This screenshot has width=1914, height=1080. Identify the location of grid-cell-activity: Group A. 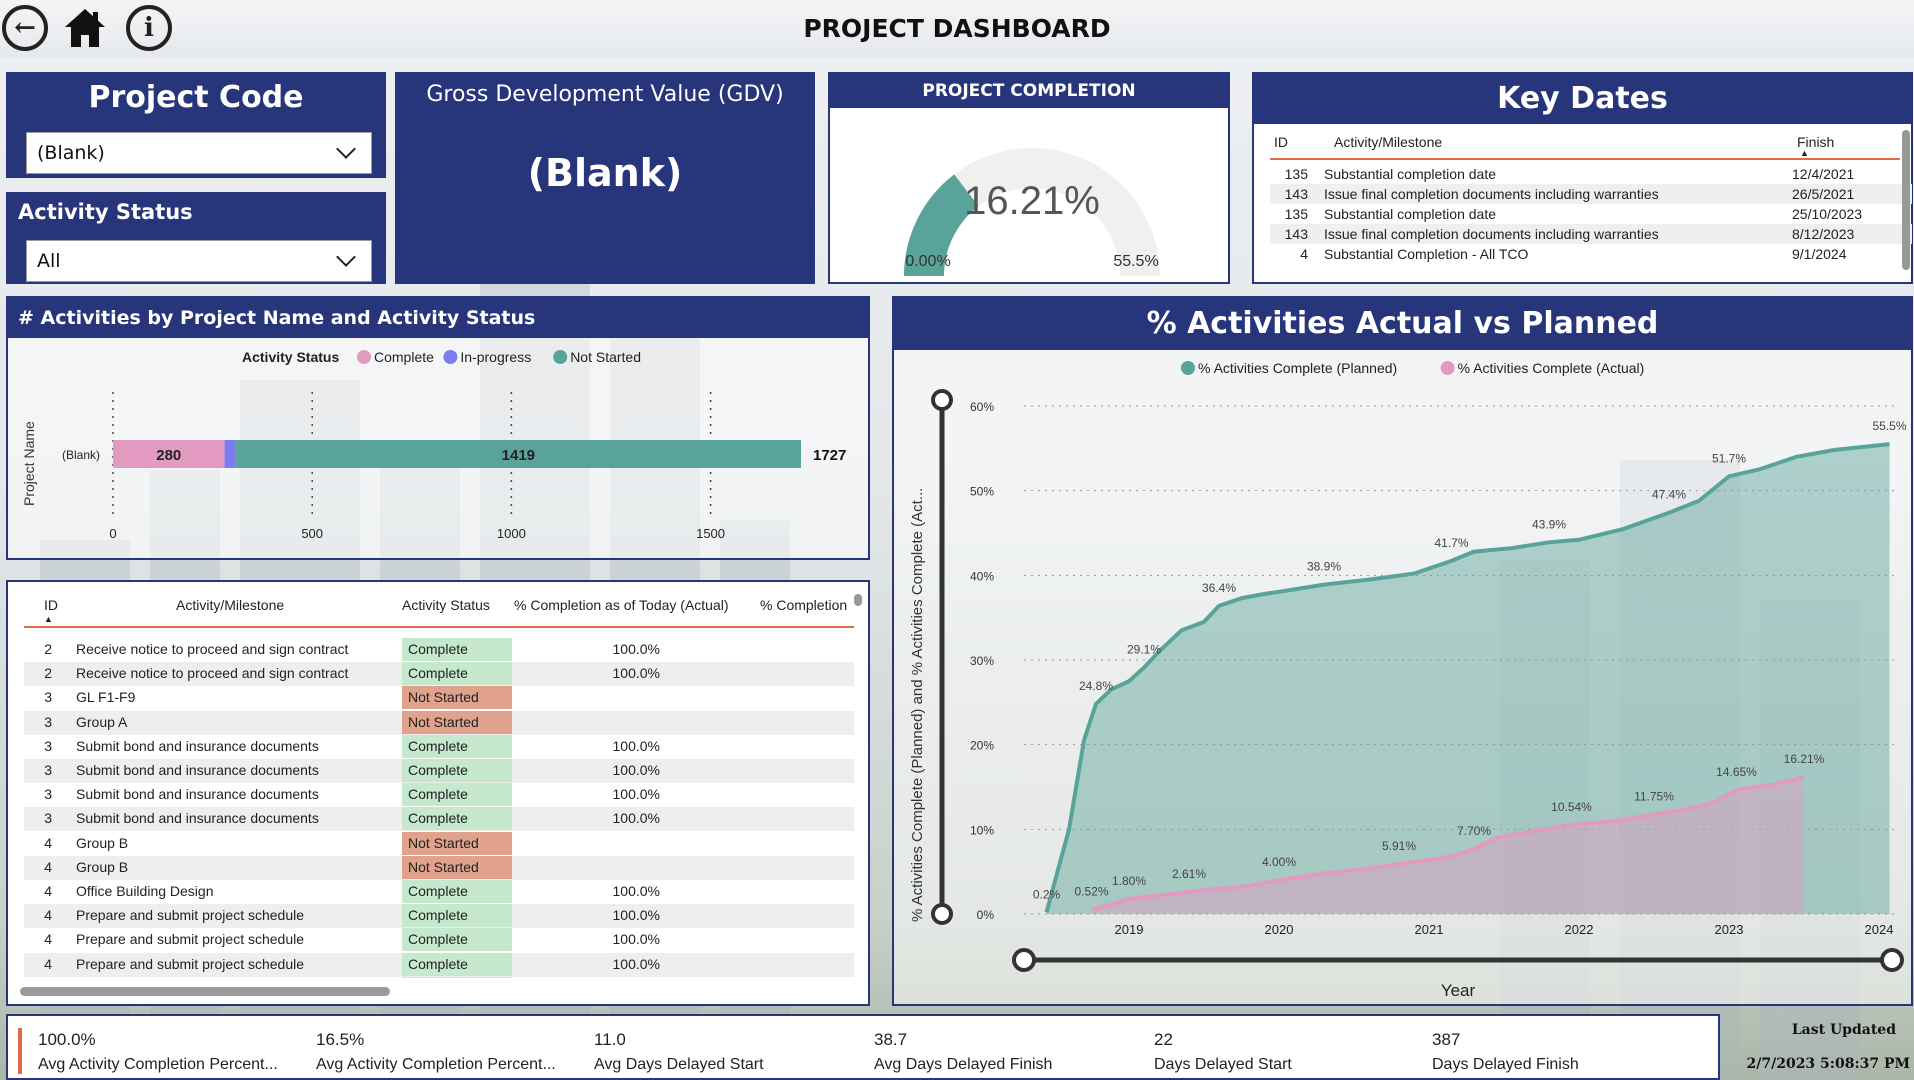
(102, 721).